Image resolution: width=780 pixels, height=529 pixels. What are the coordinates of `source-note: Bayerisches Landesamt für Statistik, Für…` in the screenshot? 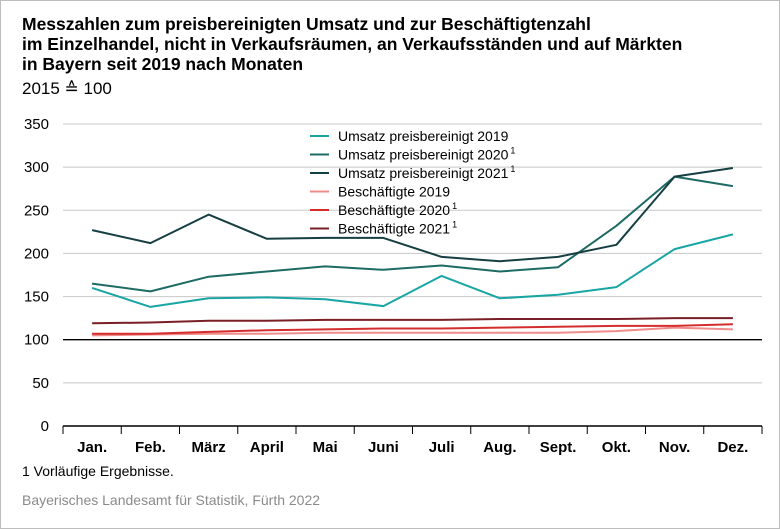 It's located at (171, 500).